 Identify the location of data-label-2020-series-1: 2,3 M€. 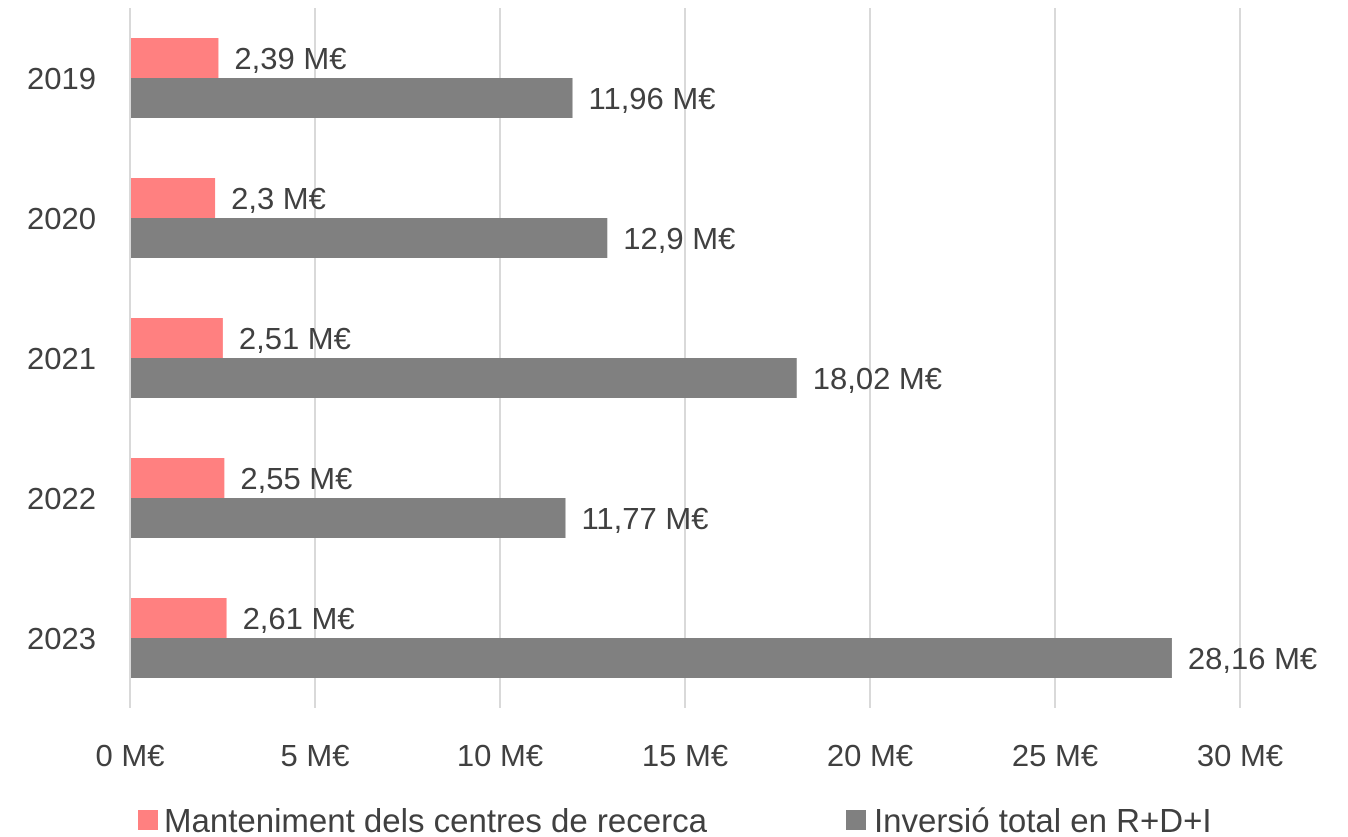
(278, 198).